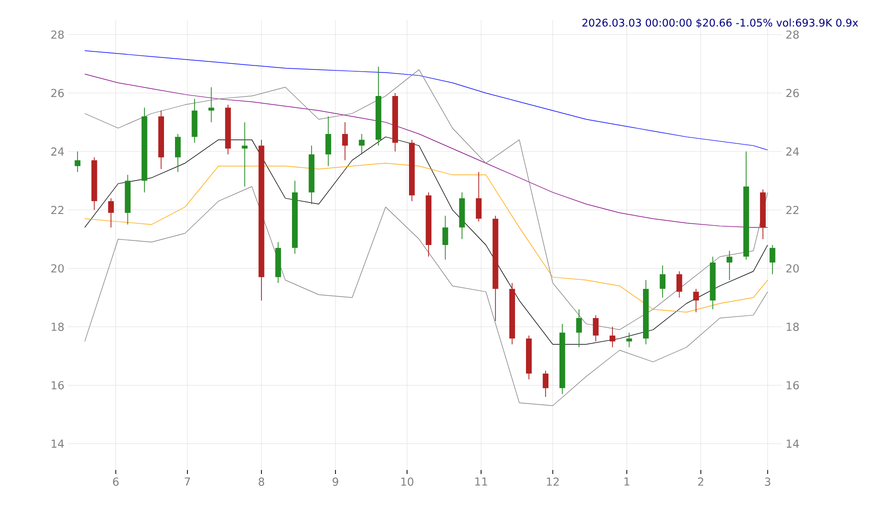  I want to click on x-tick-label: 6, so click(116, 482).